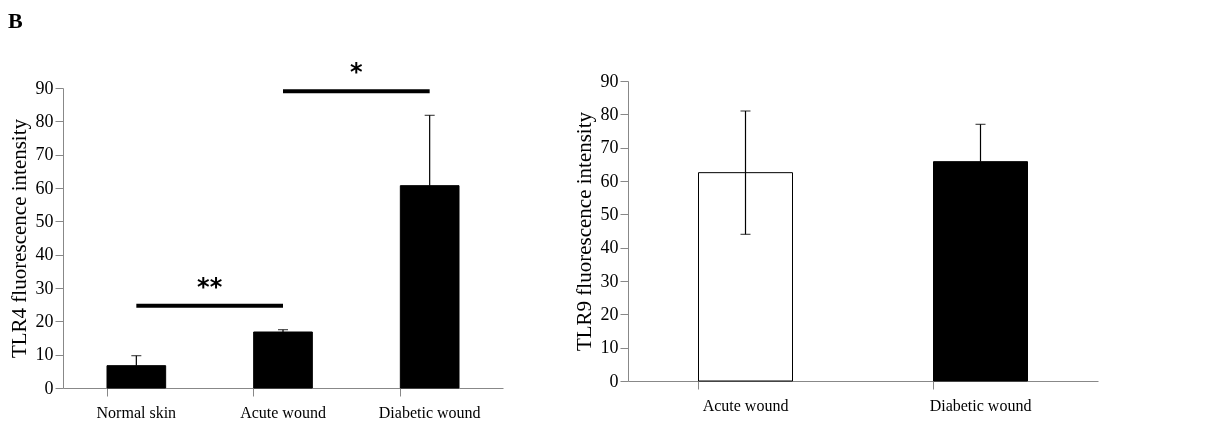 This screenshot has width=1223, height=442. Describe the element at coordinates (136, 412) in the screenshot. I see `x-tick-label: Normal skin` at that location.